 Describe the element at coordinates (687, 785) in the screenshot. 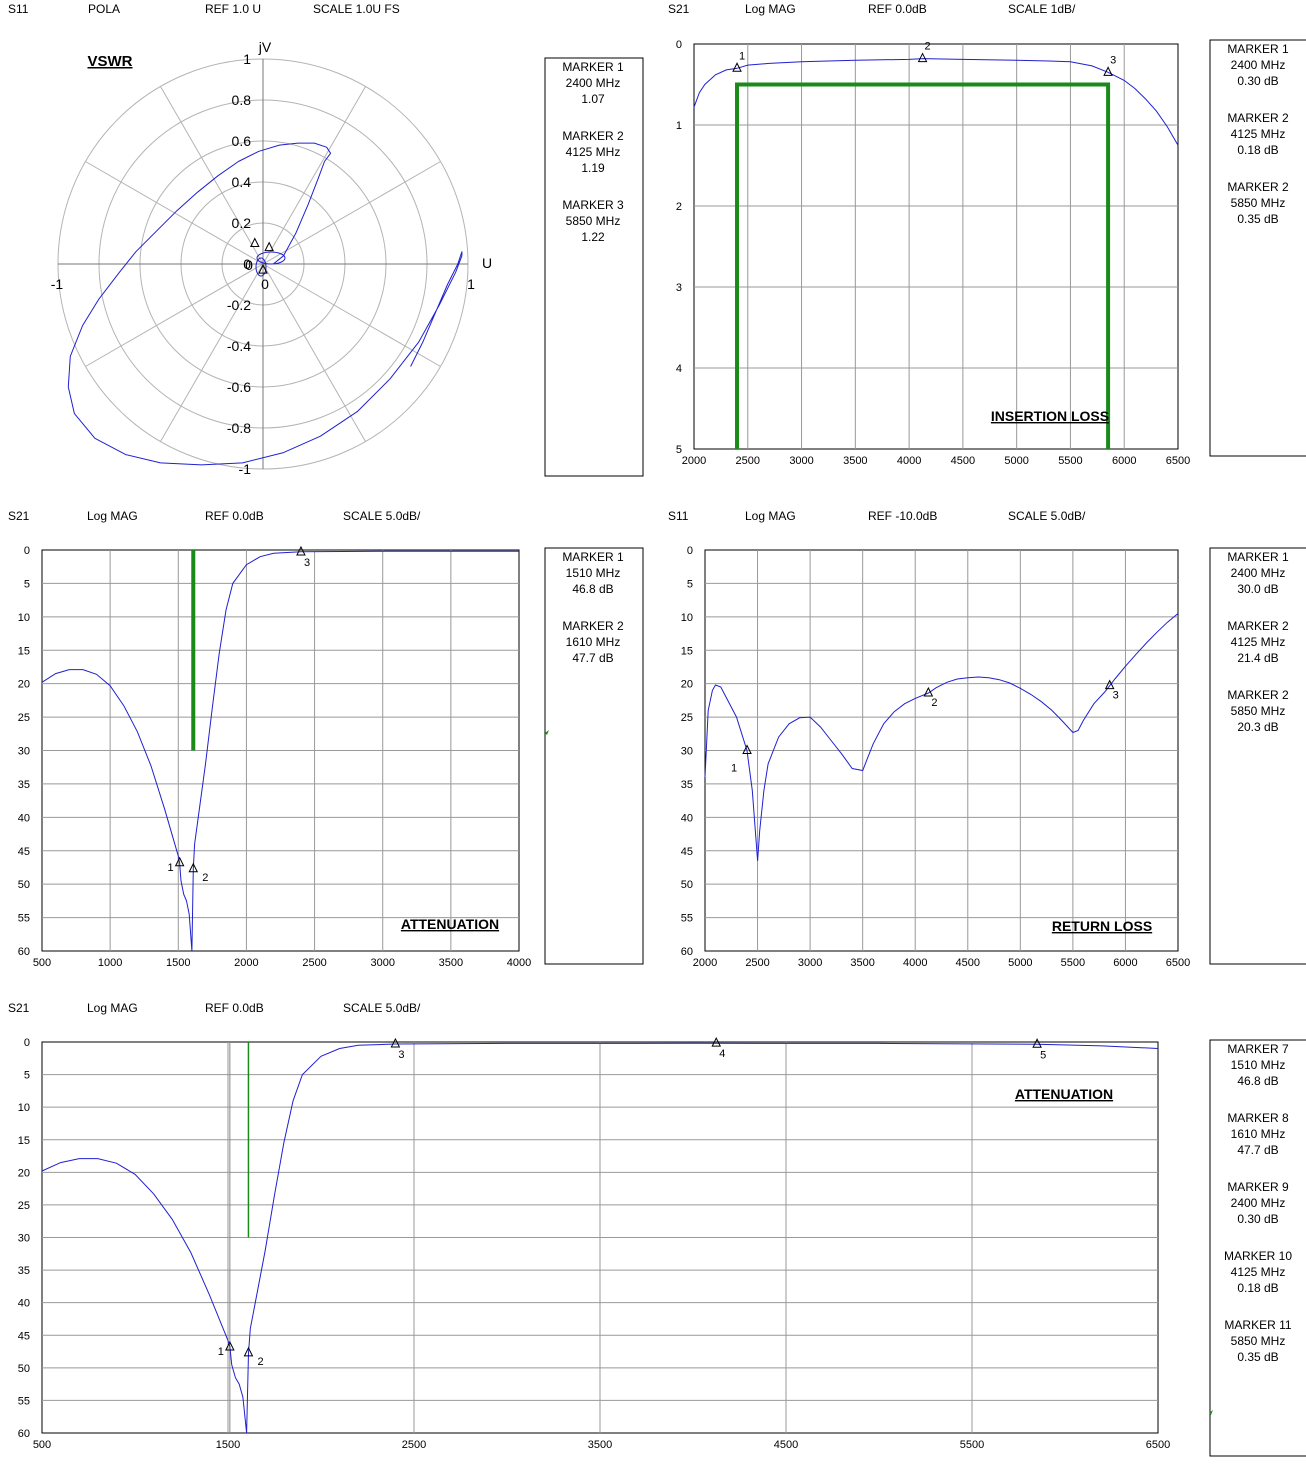

I see `y-tick-label: 35` at that location.